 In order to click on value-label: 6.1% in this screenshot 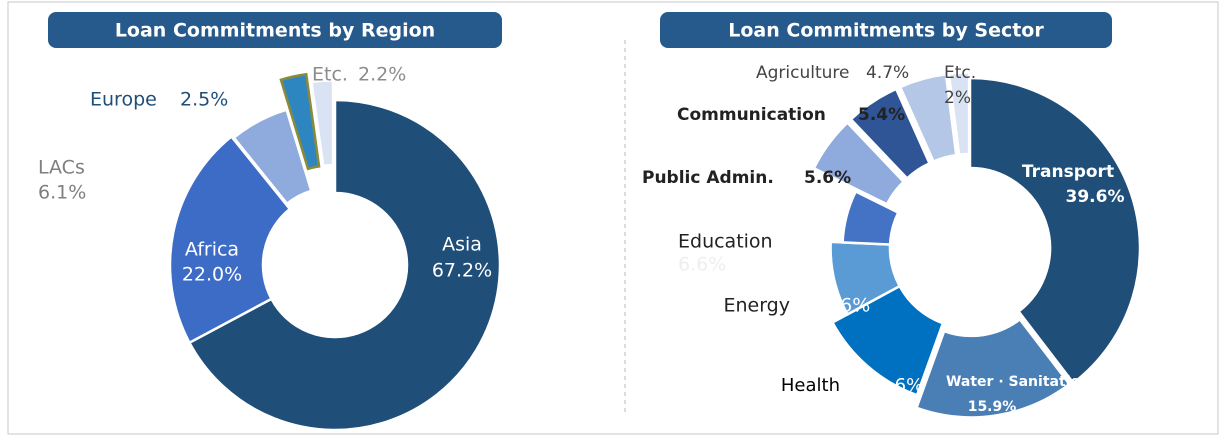, I will do `click(62, 193)`.